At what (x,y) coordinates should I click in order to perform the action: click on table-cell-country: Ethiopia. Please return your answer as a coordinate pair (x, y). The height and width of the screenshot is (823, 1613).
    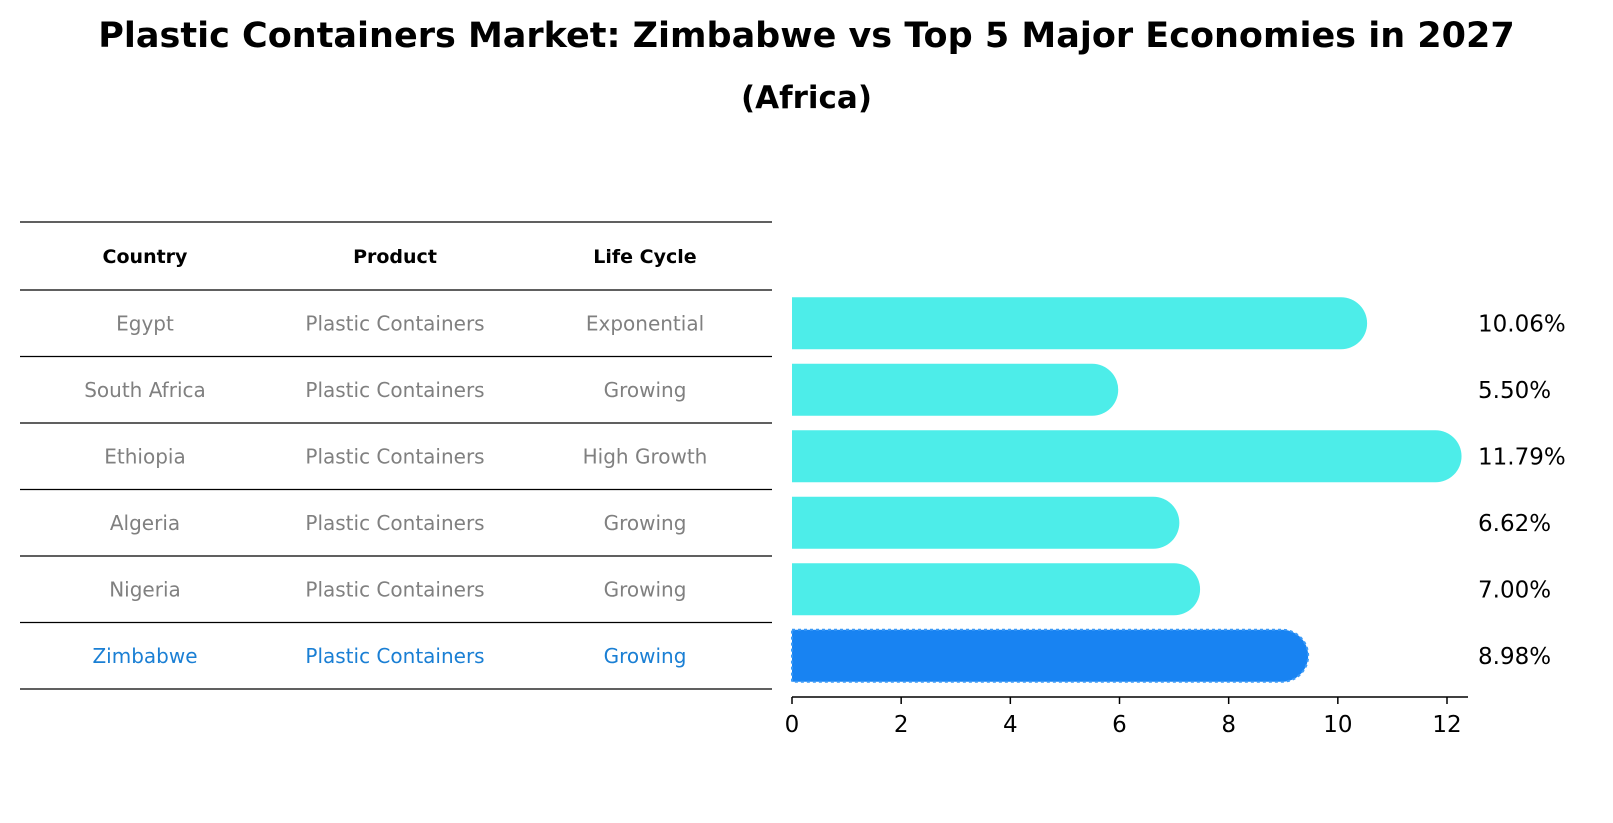
    Looking at the image, I should click on (144, 456).